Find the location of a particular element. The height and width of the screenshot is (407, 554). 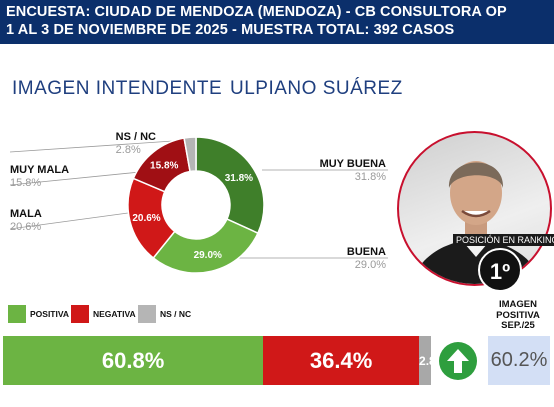

bar-segment-ns-nc: 2.8% is located at coordinates (425, 360).